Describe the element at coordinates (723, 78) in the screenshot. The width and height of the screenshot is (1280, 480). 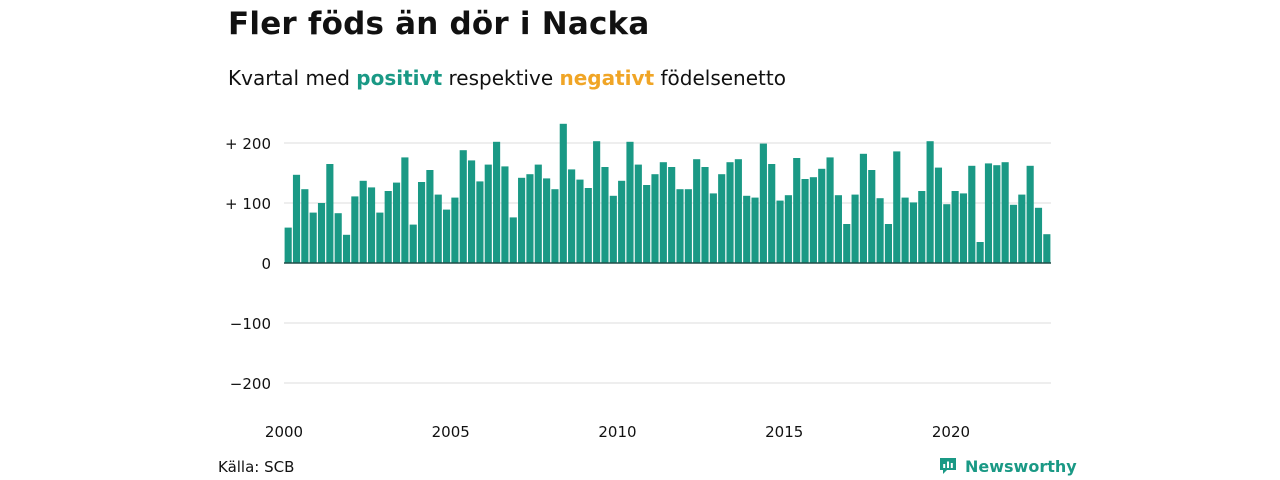
I see `subtitle-suffix: födelsenetto` at that location.